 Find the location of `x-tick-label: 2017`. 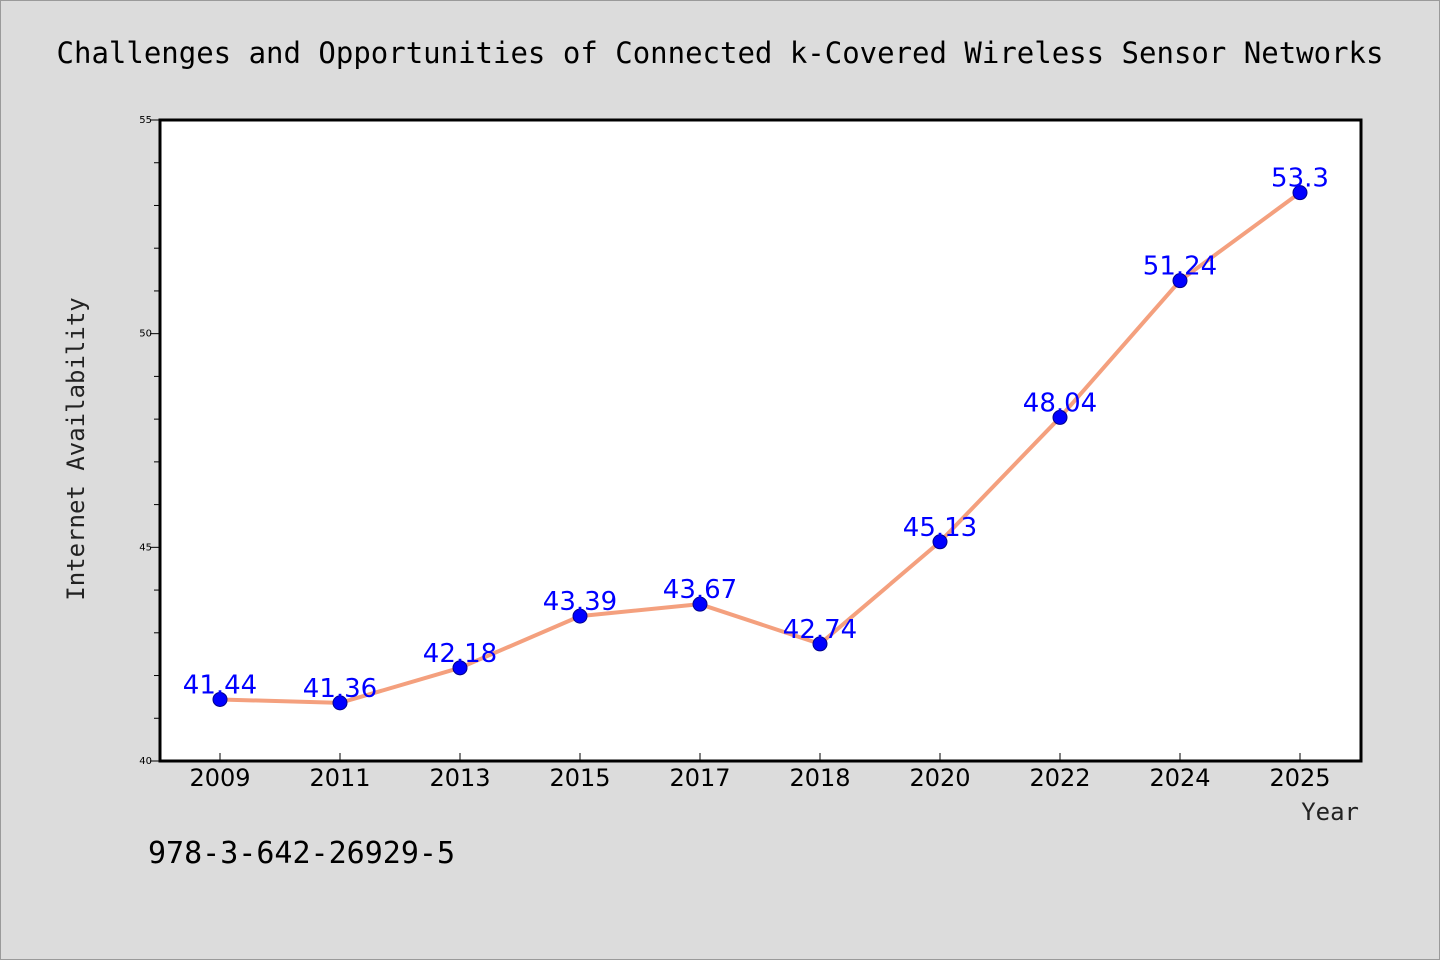

x-tick-label: 2017 is located at coordinates (699, 778).